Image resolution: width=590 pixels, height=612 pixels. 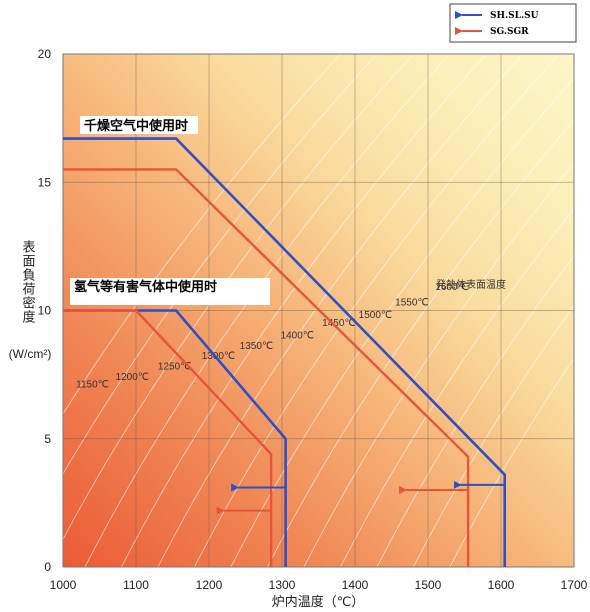 What do you see at coordinates (30, 354) in the screenshot?
I see `y-axis-unit: (W/cm²)` at bounding box center [30, 354].